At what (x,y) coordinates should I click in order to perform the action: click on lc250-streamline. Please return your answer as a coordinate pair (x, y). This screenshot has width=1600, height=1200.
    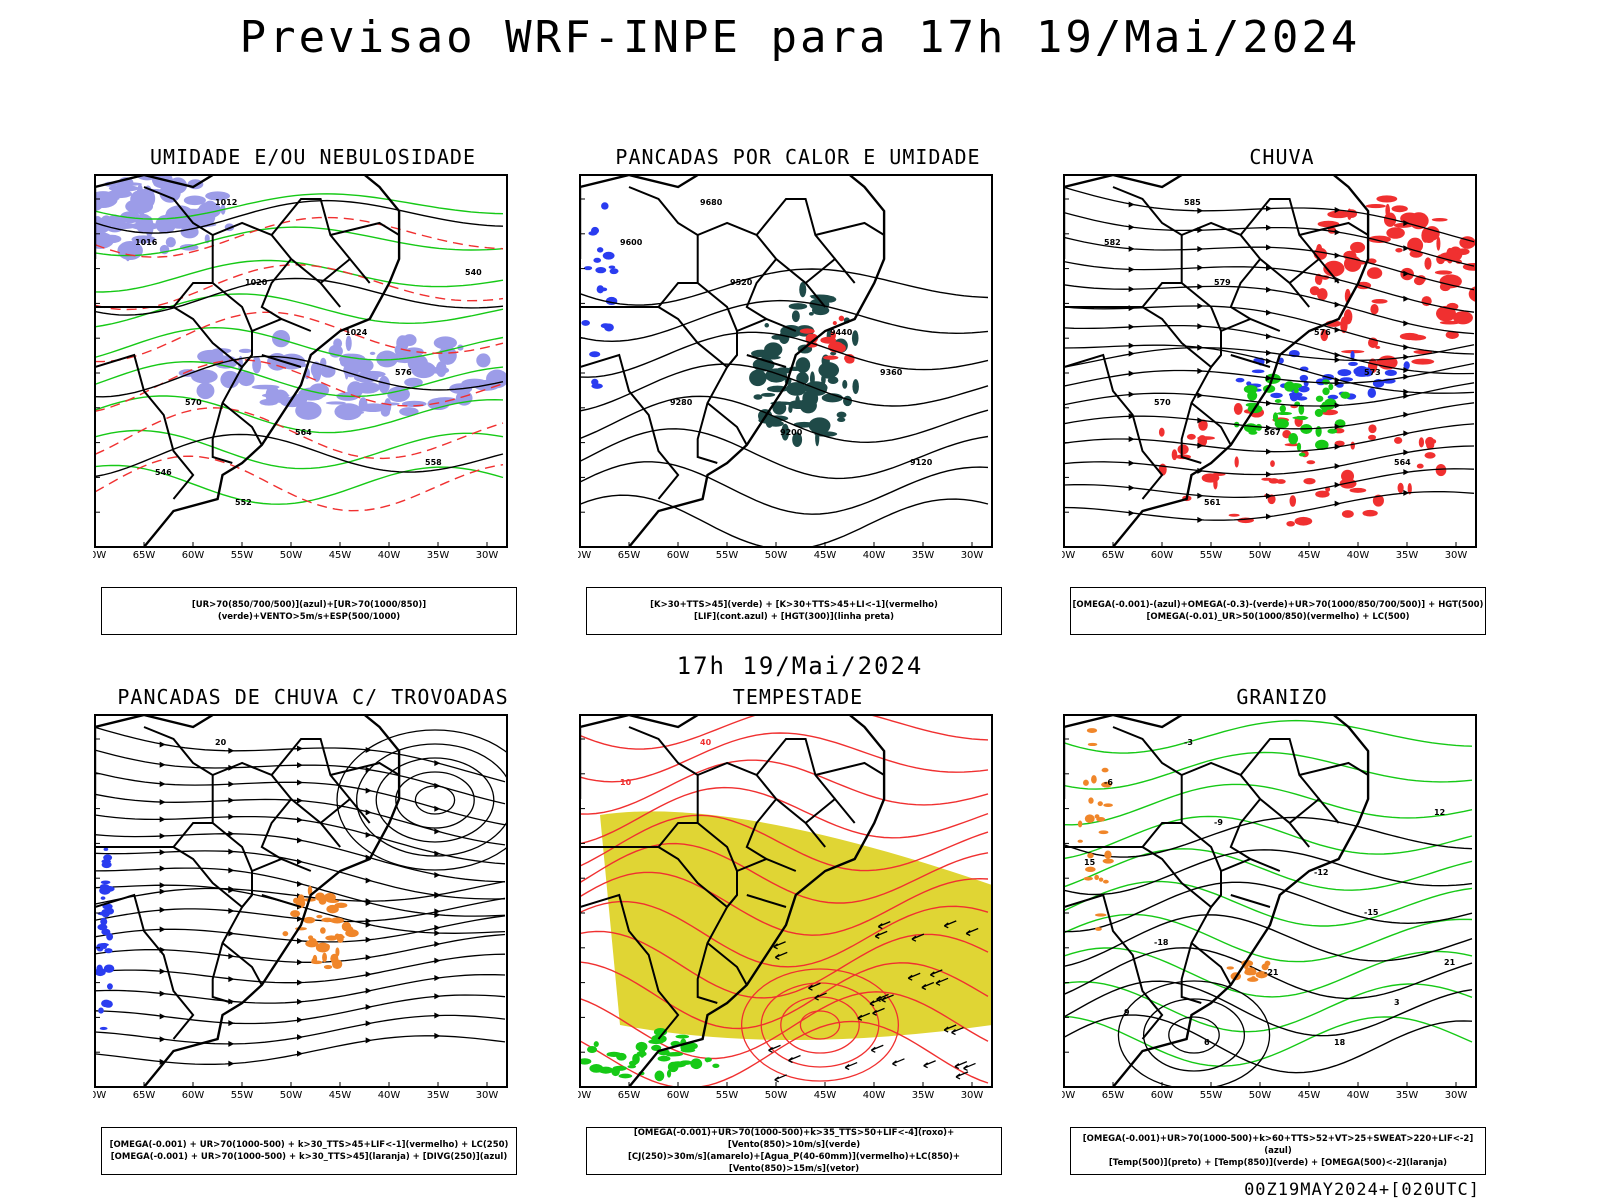
    Looking at the image, I should click on (300, 1050).